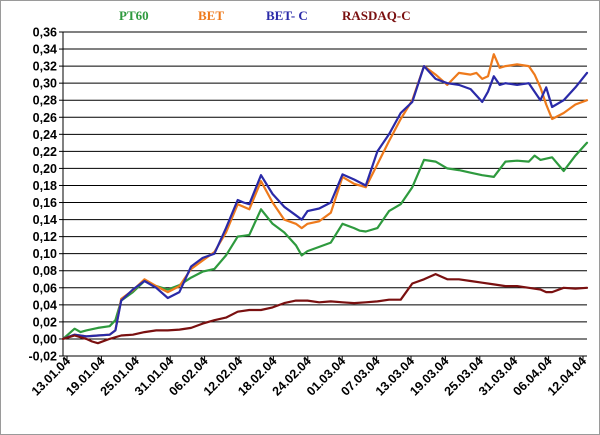 This screenshot has height=435, width=600. Describe the element at coordinates (45, 305) in the screenshot. I see `y-tick-label: 0,04` at that location.